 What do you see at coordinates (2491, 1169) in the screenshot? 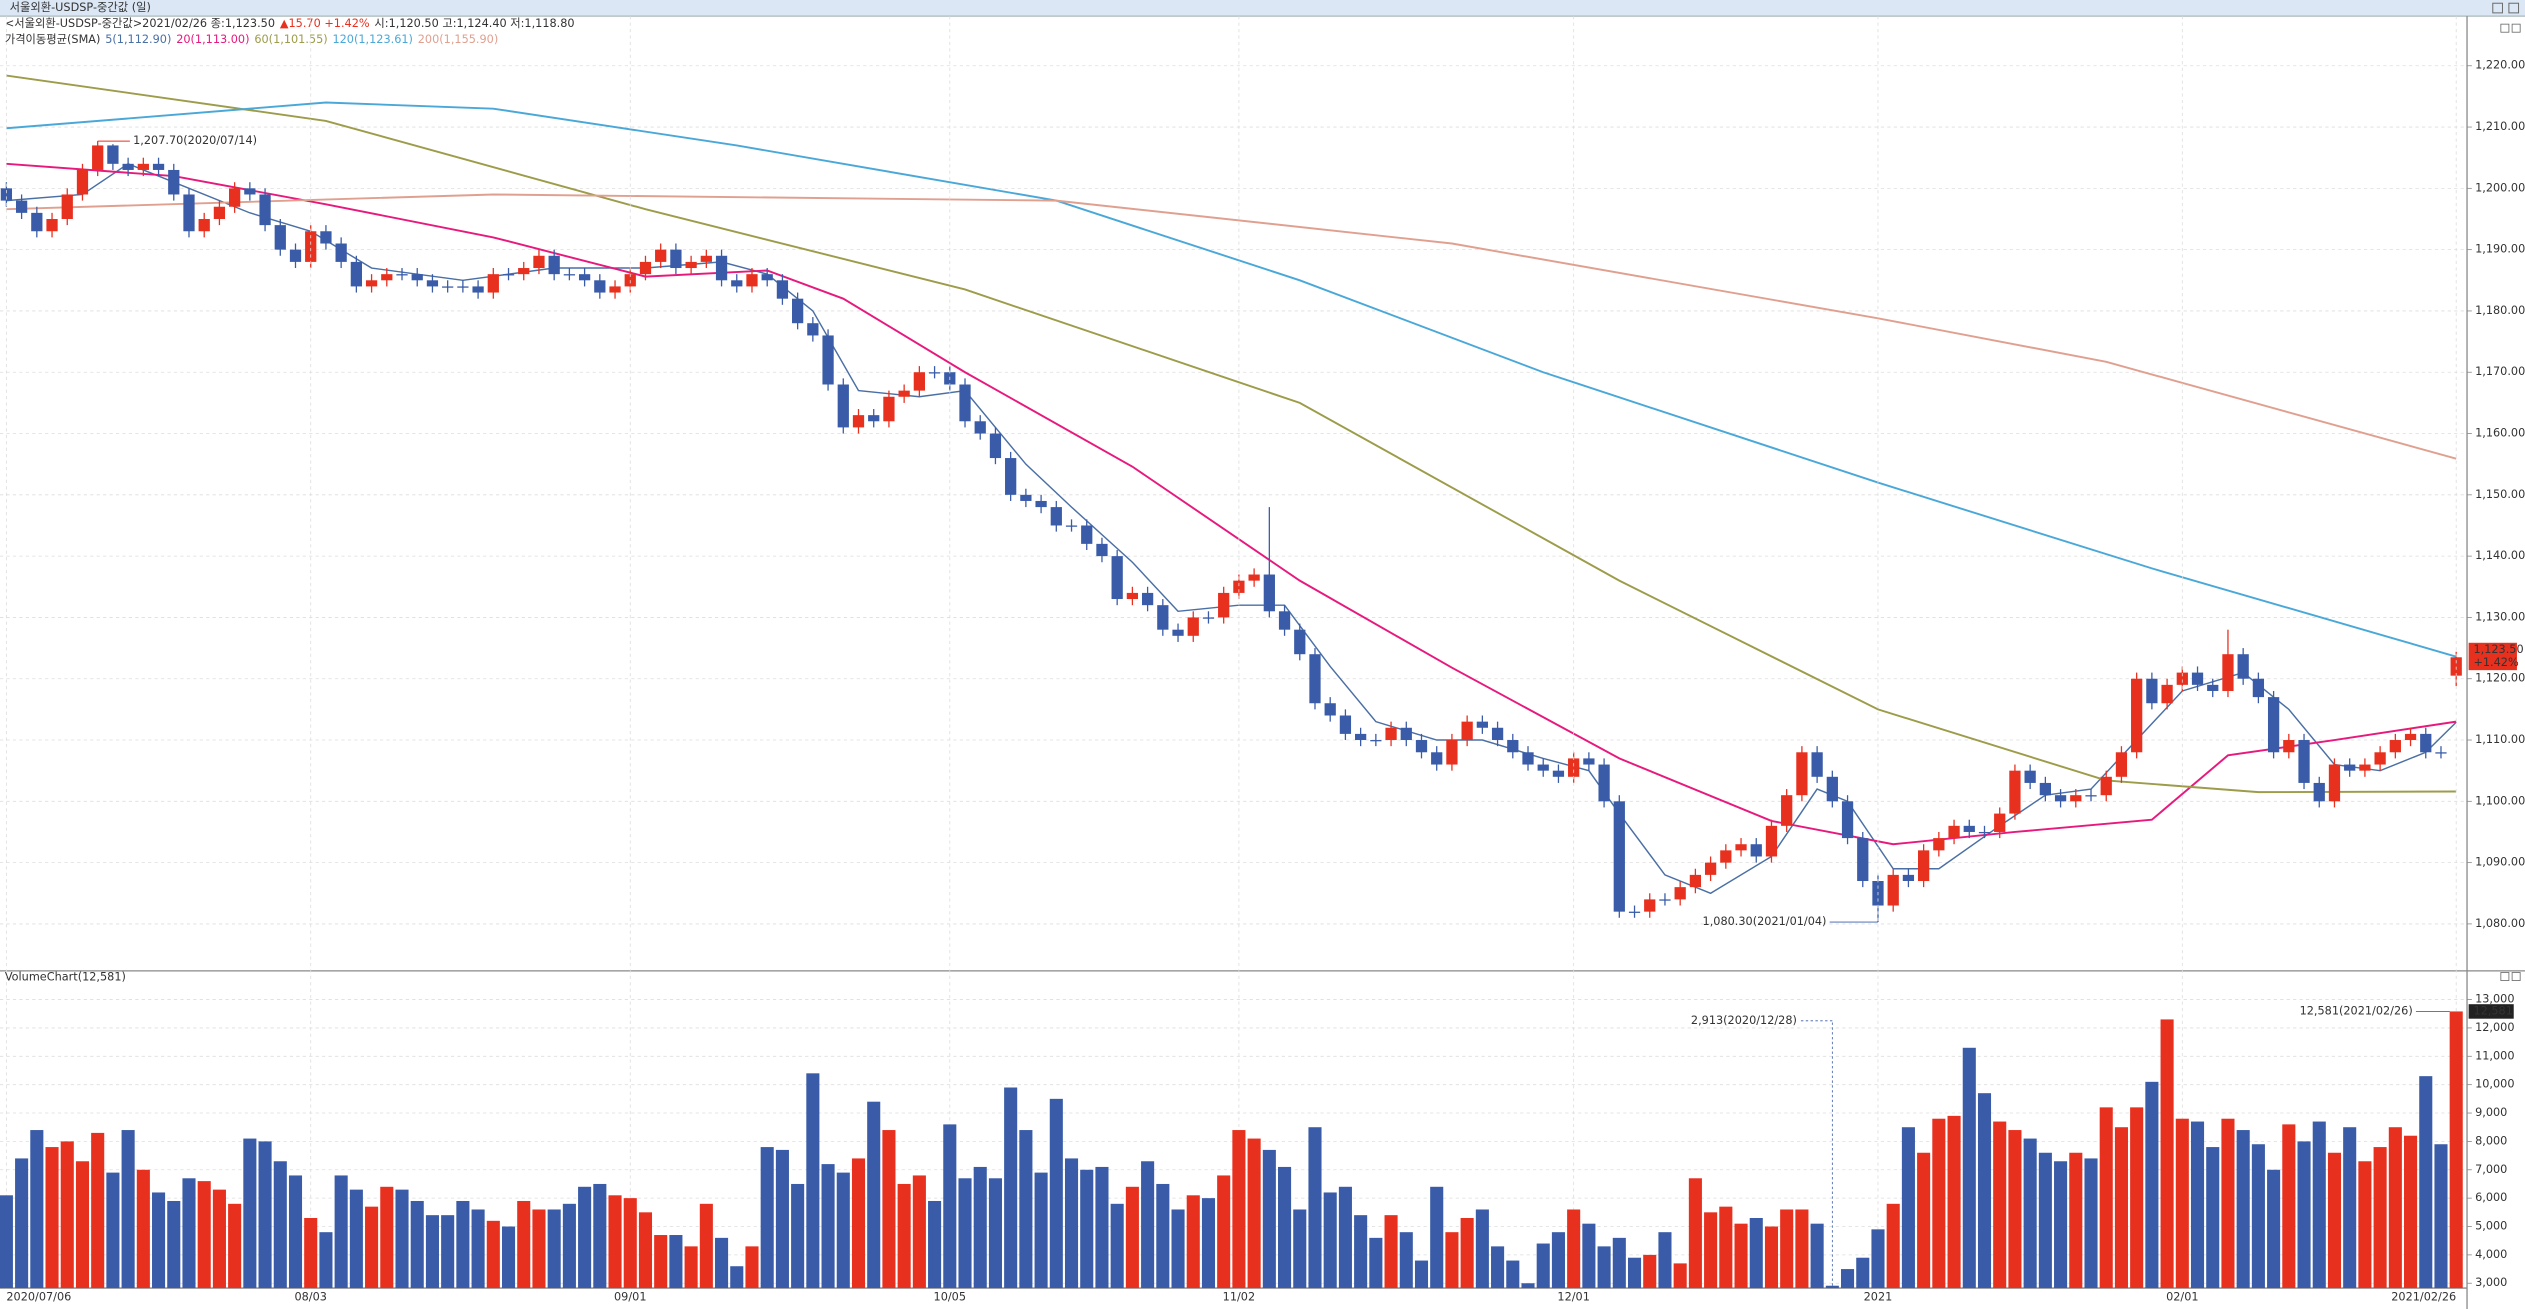
I see `y-tick-label: 7,000` at bounding box center [2491, 1169].